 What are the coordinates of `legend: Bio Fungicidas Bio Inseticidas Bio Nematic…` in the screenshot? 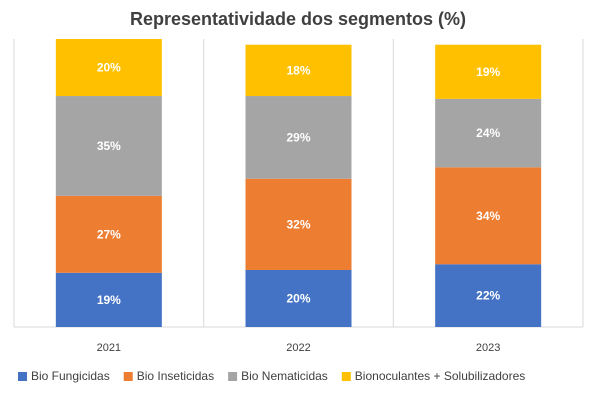 It's located at (271, 376).